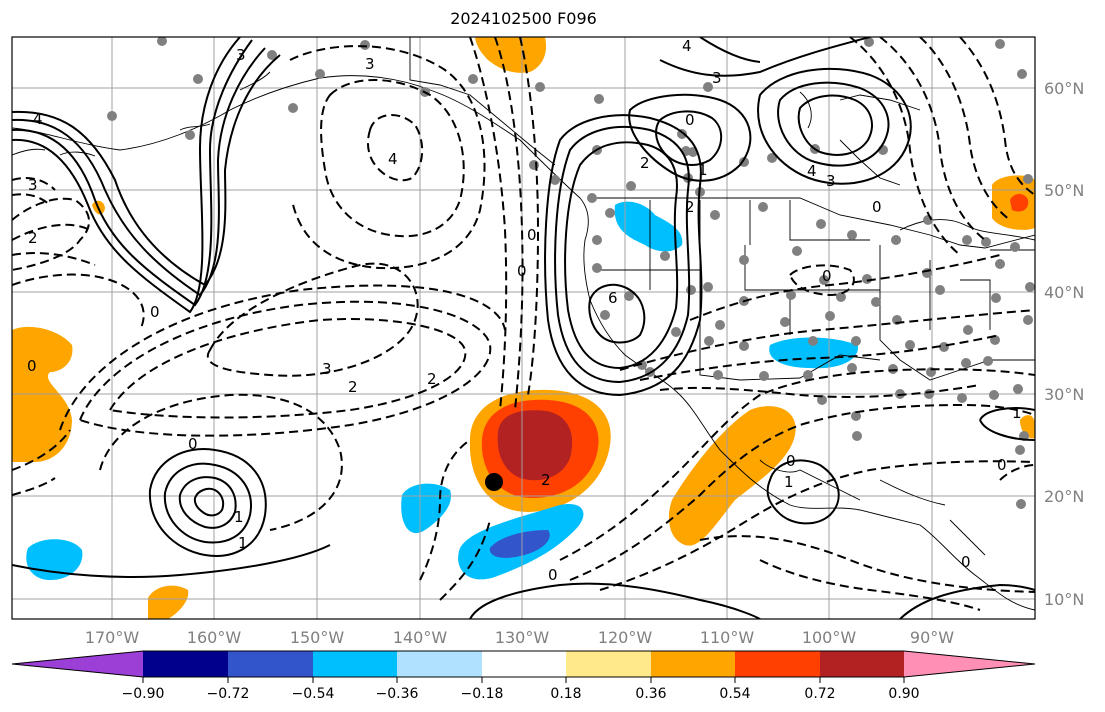 The width and height of the screenshot is (1105, 712). Describe the element at coordinates (1064, 88) in the screenshot. I see `lat-label: 60°N` at that location.